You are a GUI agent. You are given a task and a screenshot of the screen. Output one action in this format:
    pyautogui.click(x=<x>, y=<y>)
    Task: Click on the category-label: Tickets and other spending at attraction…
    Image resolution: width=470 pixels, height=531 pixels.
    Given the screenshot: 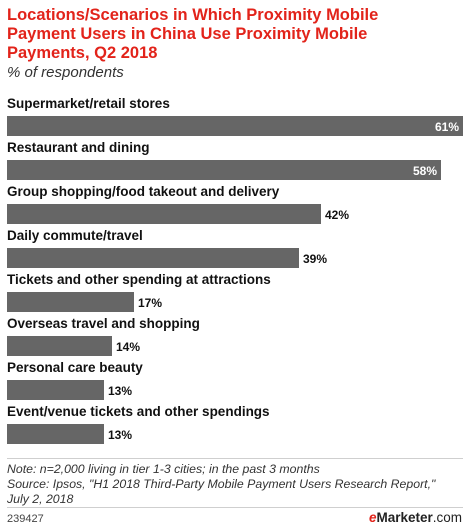 What is the action you would take?
    pyautogui.click(x=139, y=279)
    